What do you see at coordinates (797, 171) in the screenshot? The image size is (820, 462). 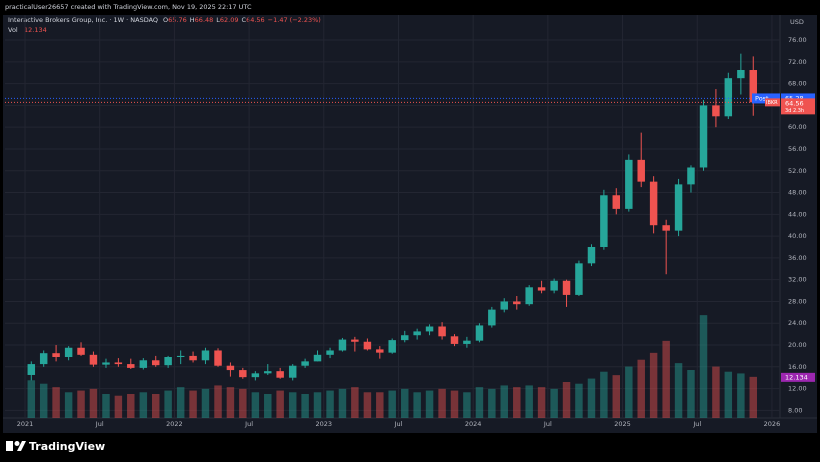 I see `y-tick-label: 52.00` at bounding box center [797, 171].